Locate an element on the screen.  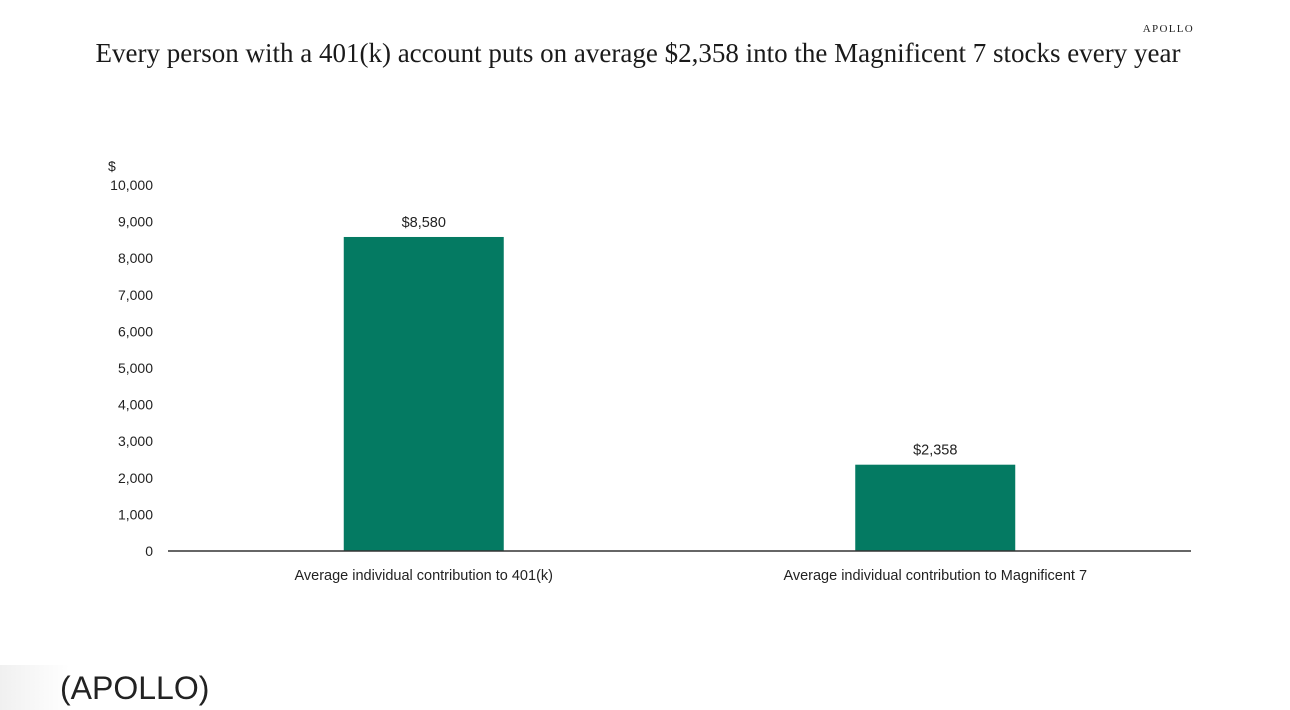
y-tick-label: 10,000 is located at coordinates (131, 185).